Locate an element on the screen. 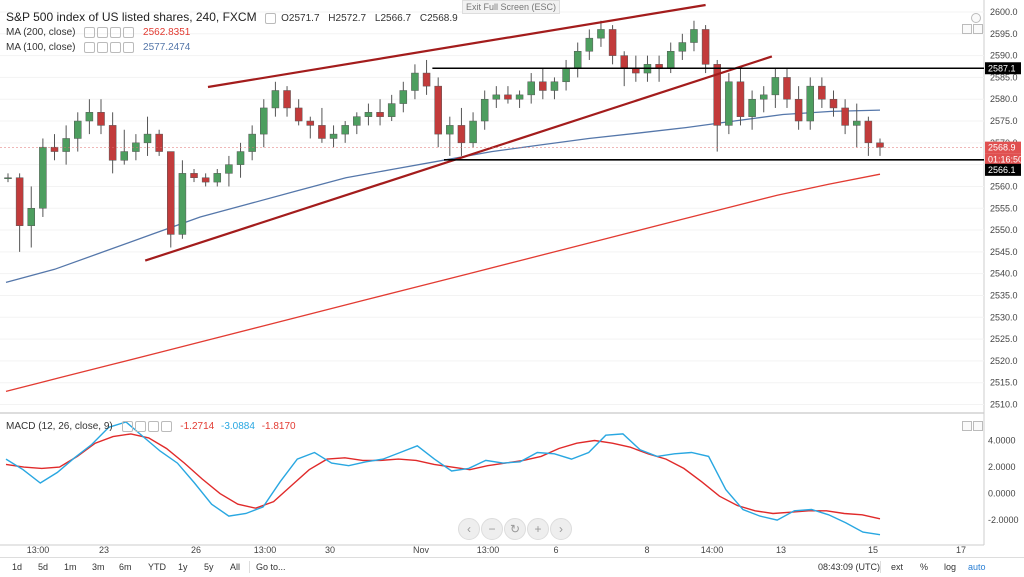  clock: 08:43:09 (UTC) is located at coordinates (849, 567).